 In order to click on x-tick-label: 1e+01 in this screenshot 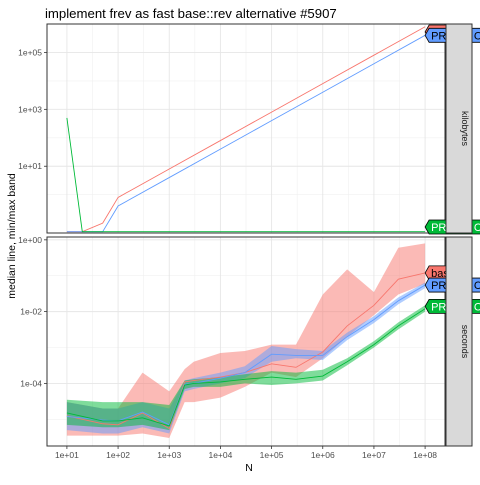, I will do `click(67, 455)`.